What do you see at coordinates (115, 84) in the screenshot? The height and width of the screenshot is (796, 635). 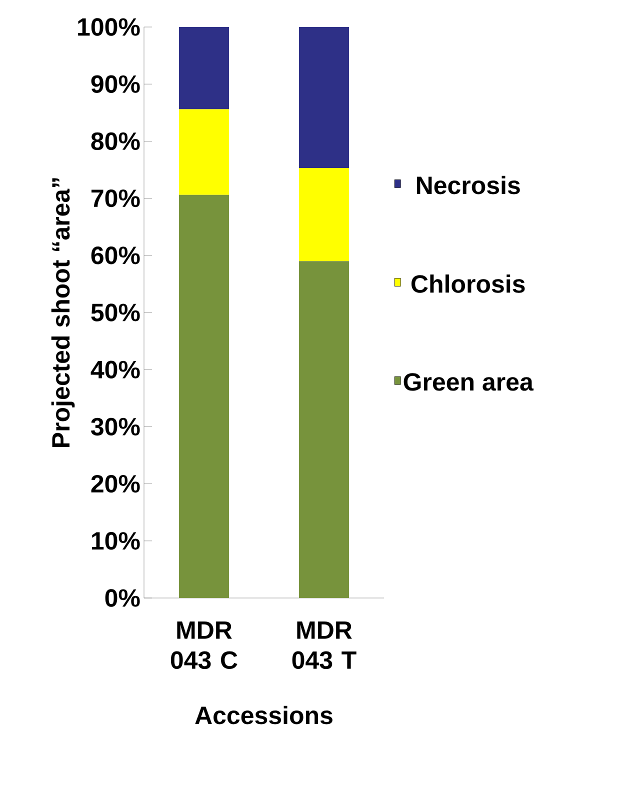 I see `y-tick-label: 90%` at bounding box center [115, 84].